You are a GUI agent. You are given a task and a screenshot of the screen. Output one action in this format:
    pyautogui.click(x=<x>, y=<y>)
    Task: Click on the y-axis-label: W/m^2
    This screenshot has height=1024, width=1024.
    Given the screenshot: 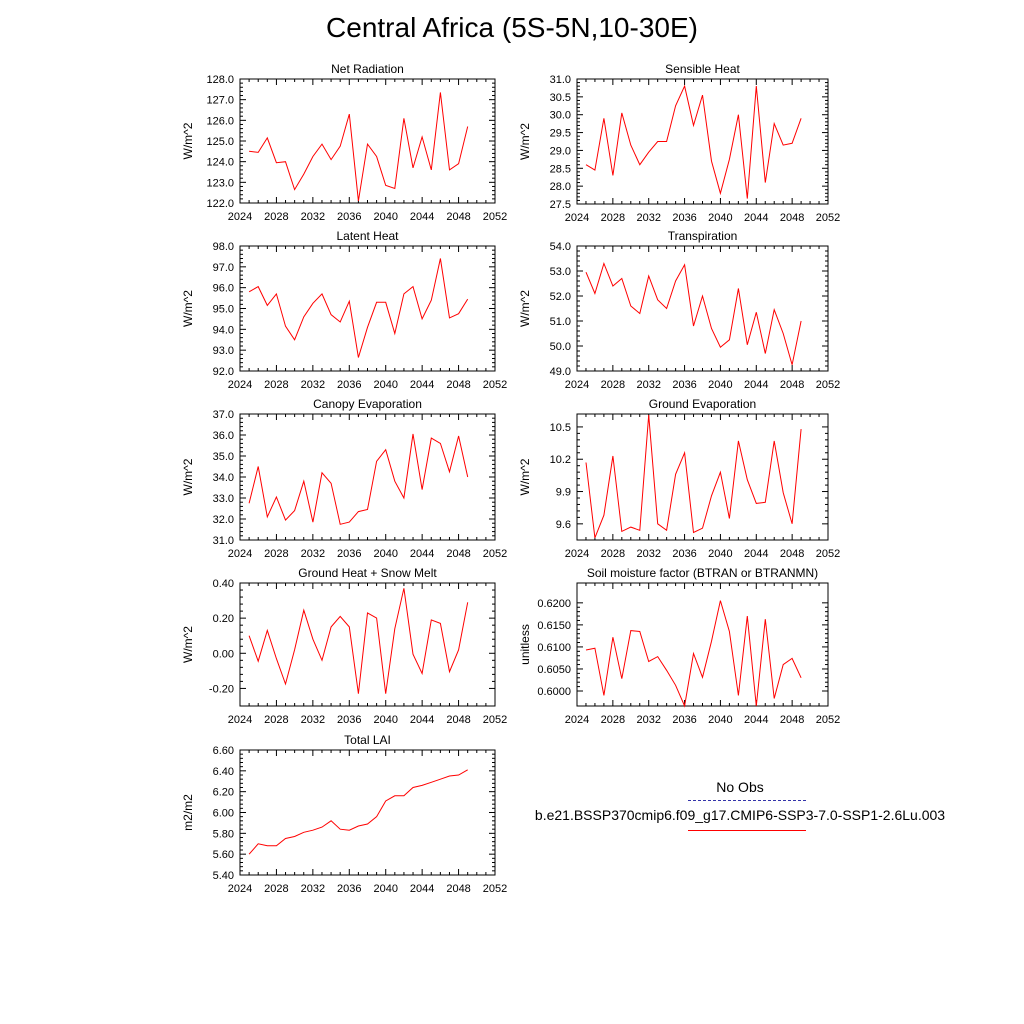 What is the action you would take?
    pyautogui.click(x=188, y=308)
    